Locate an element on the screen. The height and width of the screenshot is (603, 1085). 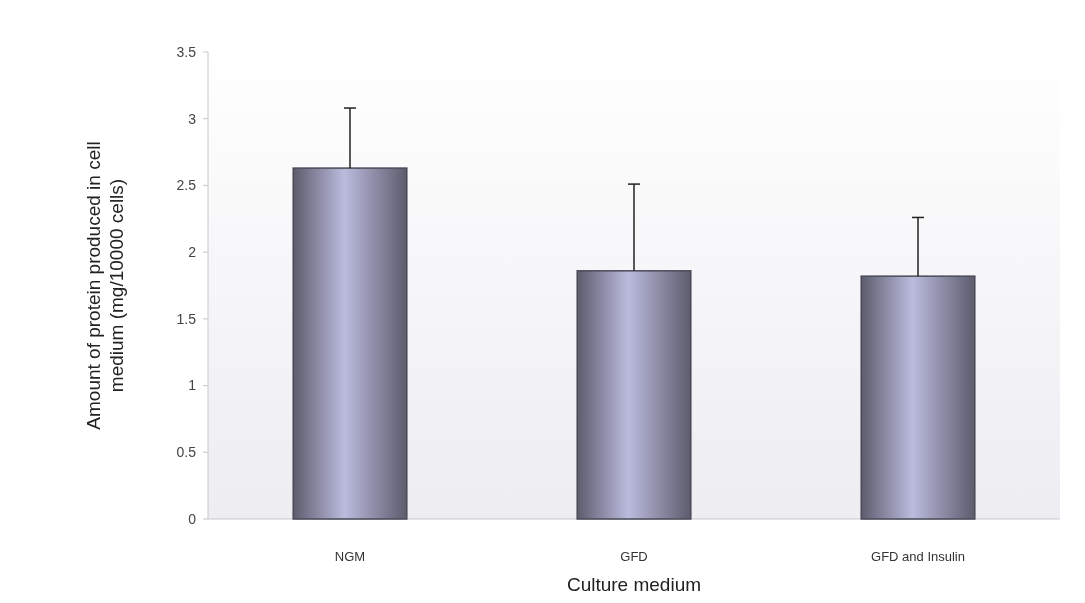
y-tick-label: 1 is located at coordinates (192, 385).